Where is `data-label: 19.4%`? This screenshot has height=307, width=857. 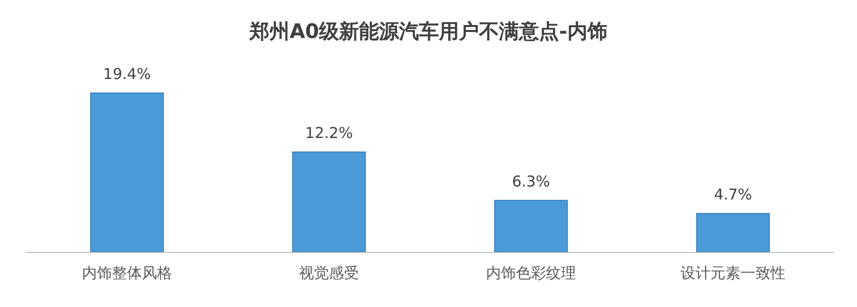 data-label: 19.4% is located at coordinates (127, 74).